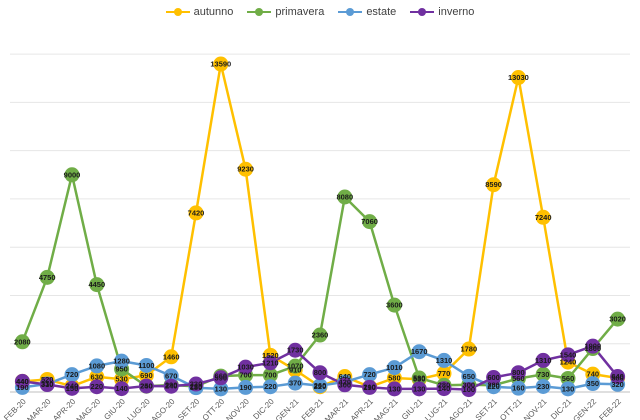 Image resolution: width=640 pixels, height=420 pixels. What do you see at coordinates (177, 12) in the screenshot?
I see `legend-swatch-autunno` at bounding box center [177, 12].